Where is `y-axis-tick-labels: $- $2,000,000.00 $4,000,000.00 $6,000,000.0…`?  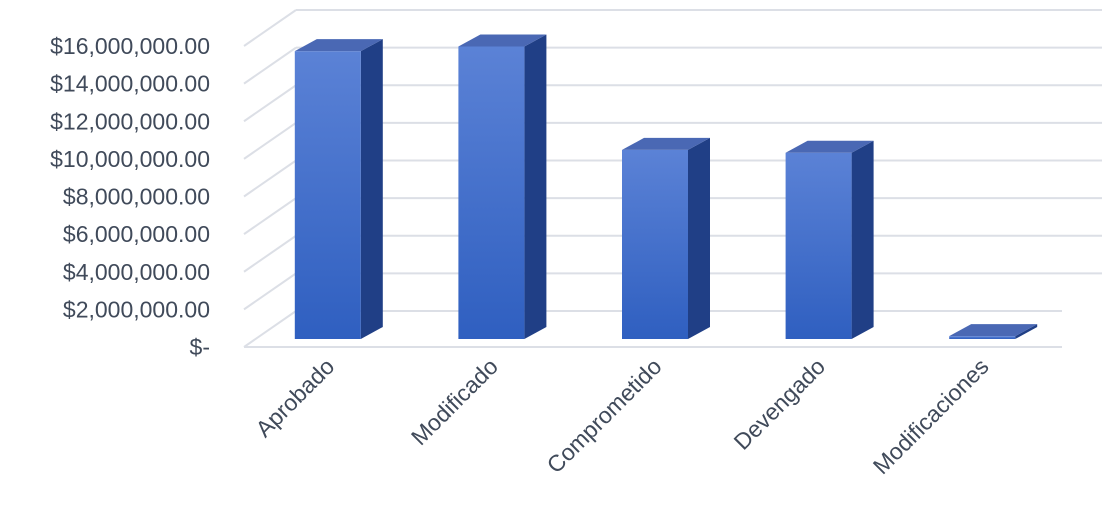 y-axis-tick-labels: $- $2,000,000.00 $4,000,000.00 $6,000,000.0… is located at coordinates (130, 196).